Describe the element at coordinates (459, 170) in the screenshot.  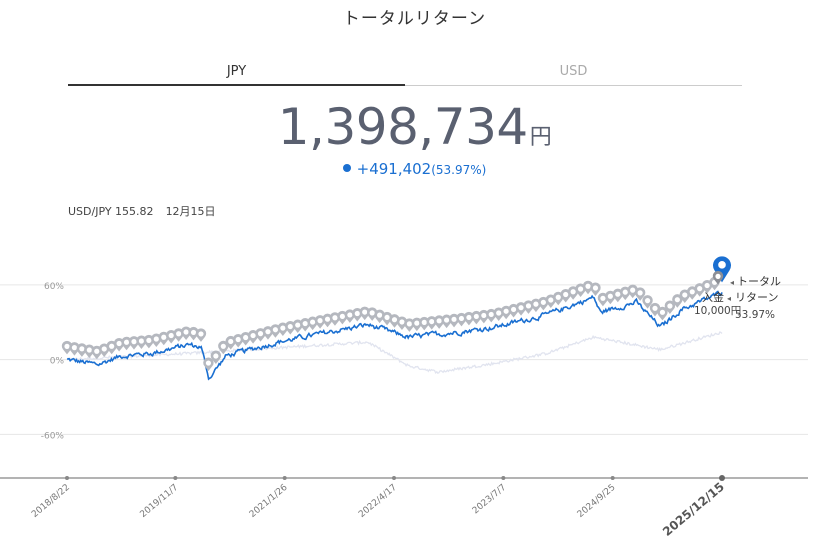
I see `change-percent: (53.97%)` at that location.